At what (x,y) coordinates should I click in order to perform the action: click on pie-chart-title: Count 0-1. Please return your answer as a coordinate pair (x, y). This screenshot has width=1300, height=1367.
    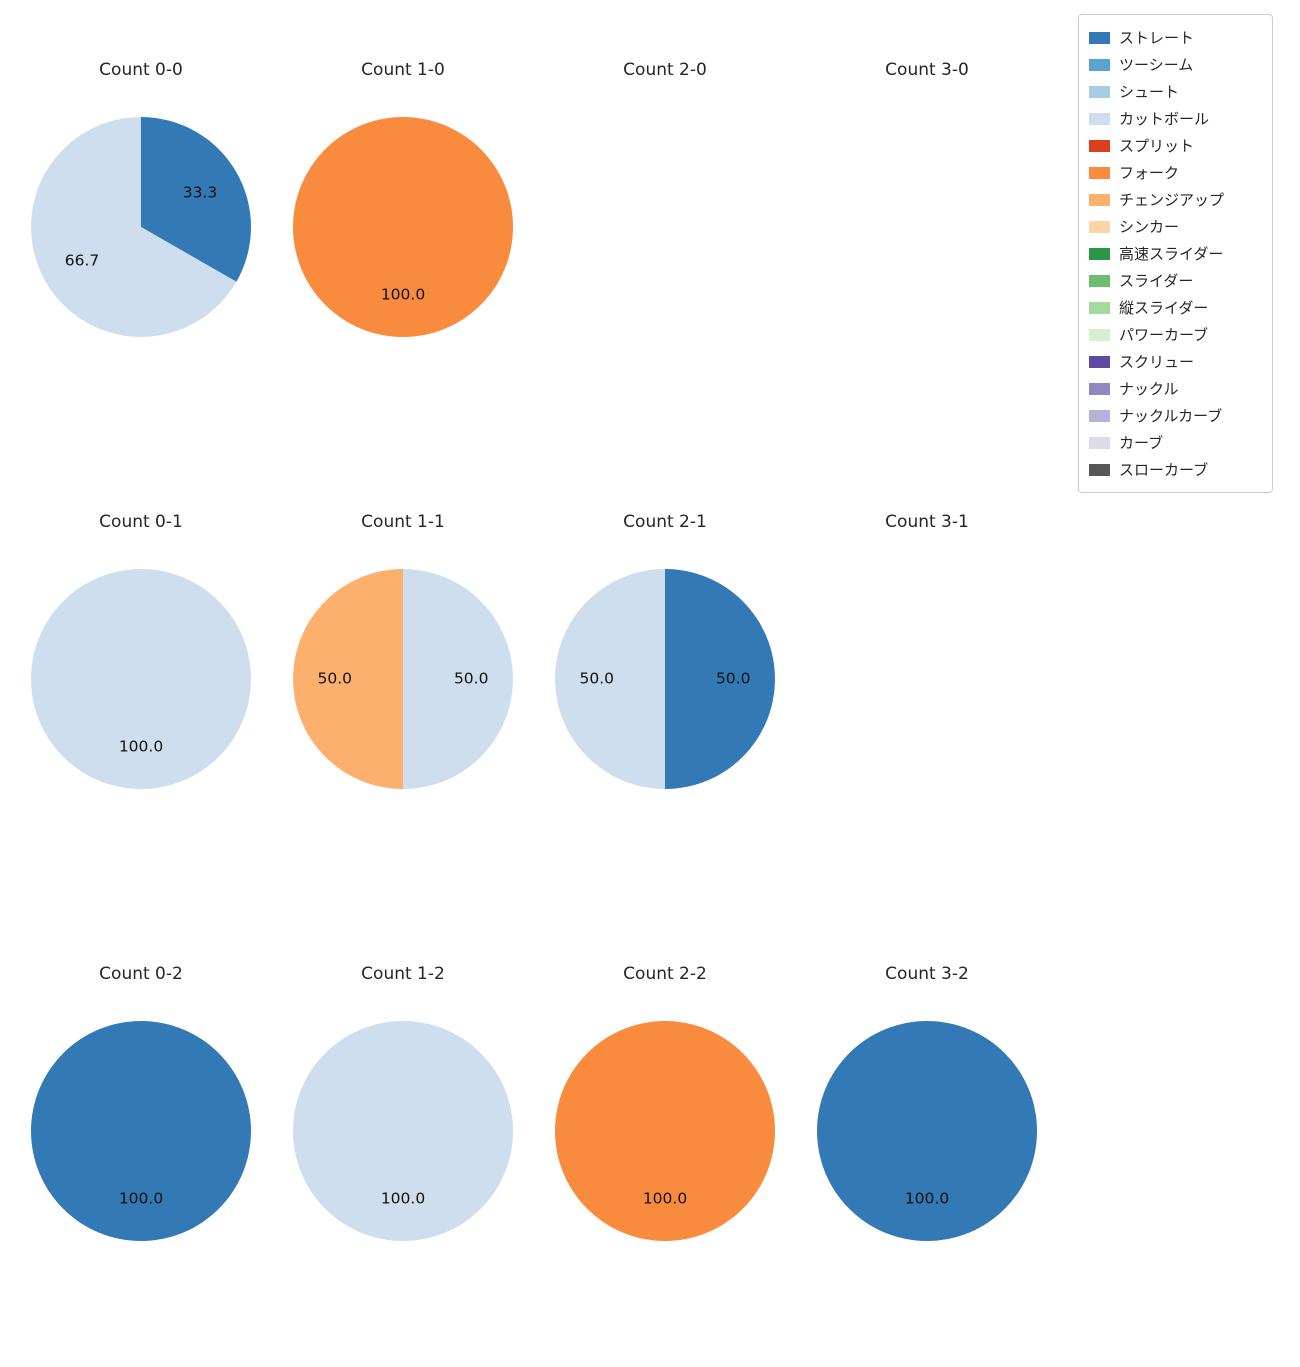
    Looking at the image, I should click on (141, 522).